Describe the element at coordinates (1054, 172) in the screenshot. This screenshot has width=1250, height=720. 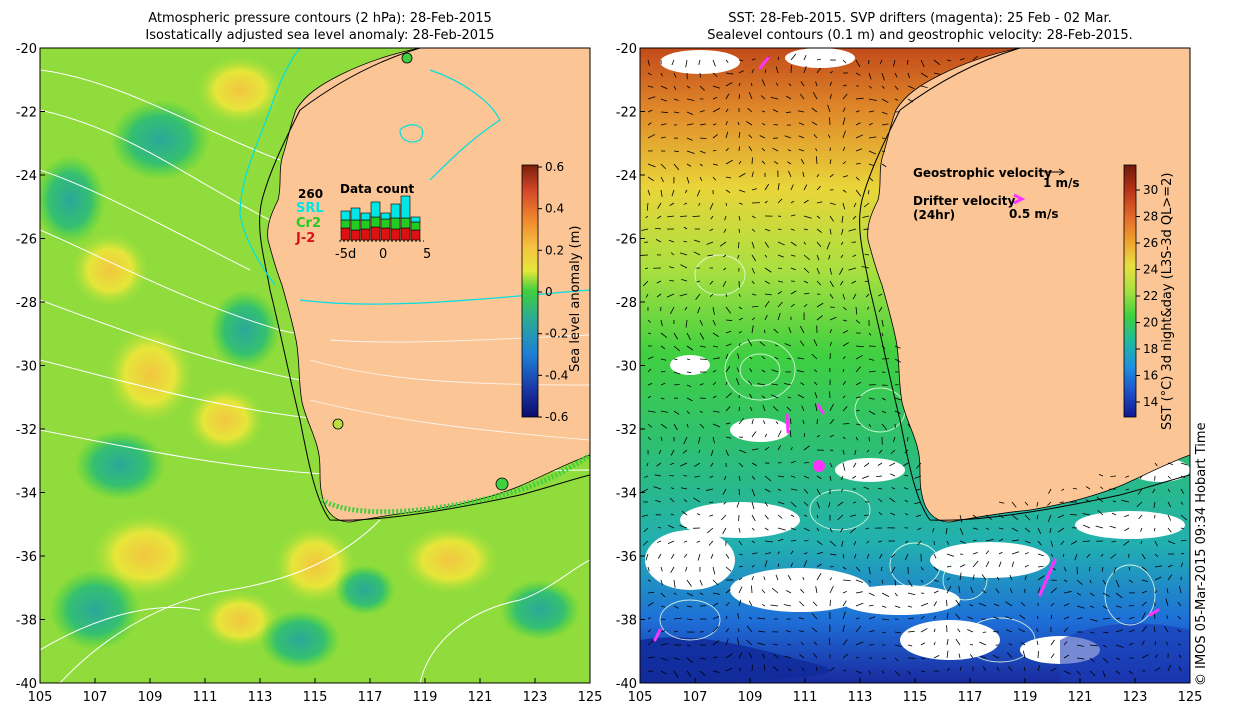
I see `geo-velocity-legend-arrow` at that location.